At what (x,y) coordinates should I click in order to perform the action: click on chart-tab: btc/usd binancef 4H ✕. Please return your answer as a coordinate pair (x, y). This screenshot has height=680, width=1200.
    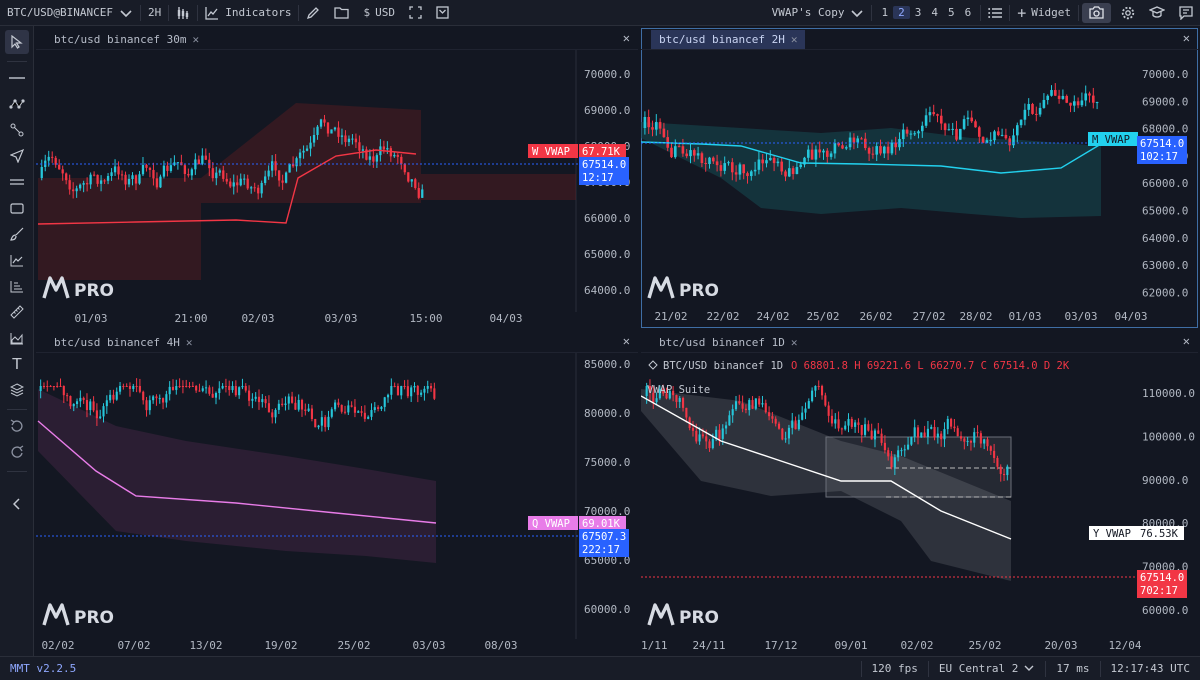
    Looking at the image, I should click on (123, 342).